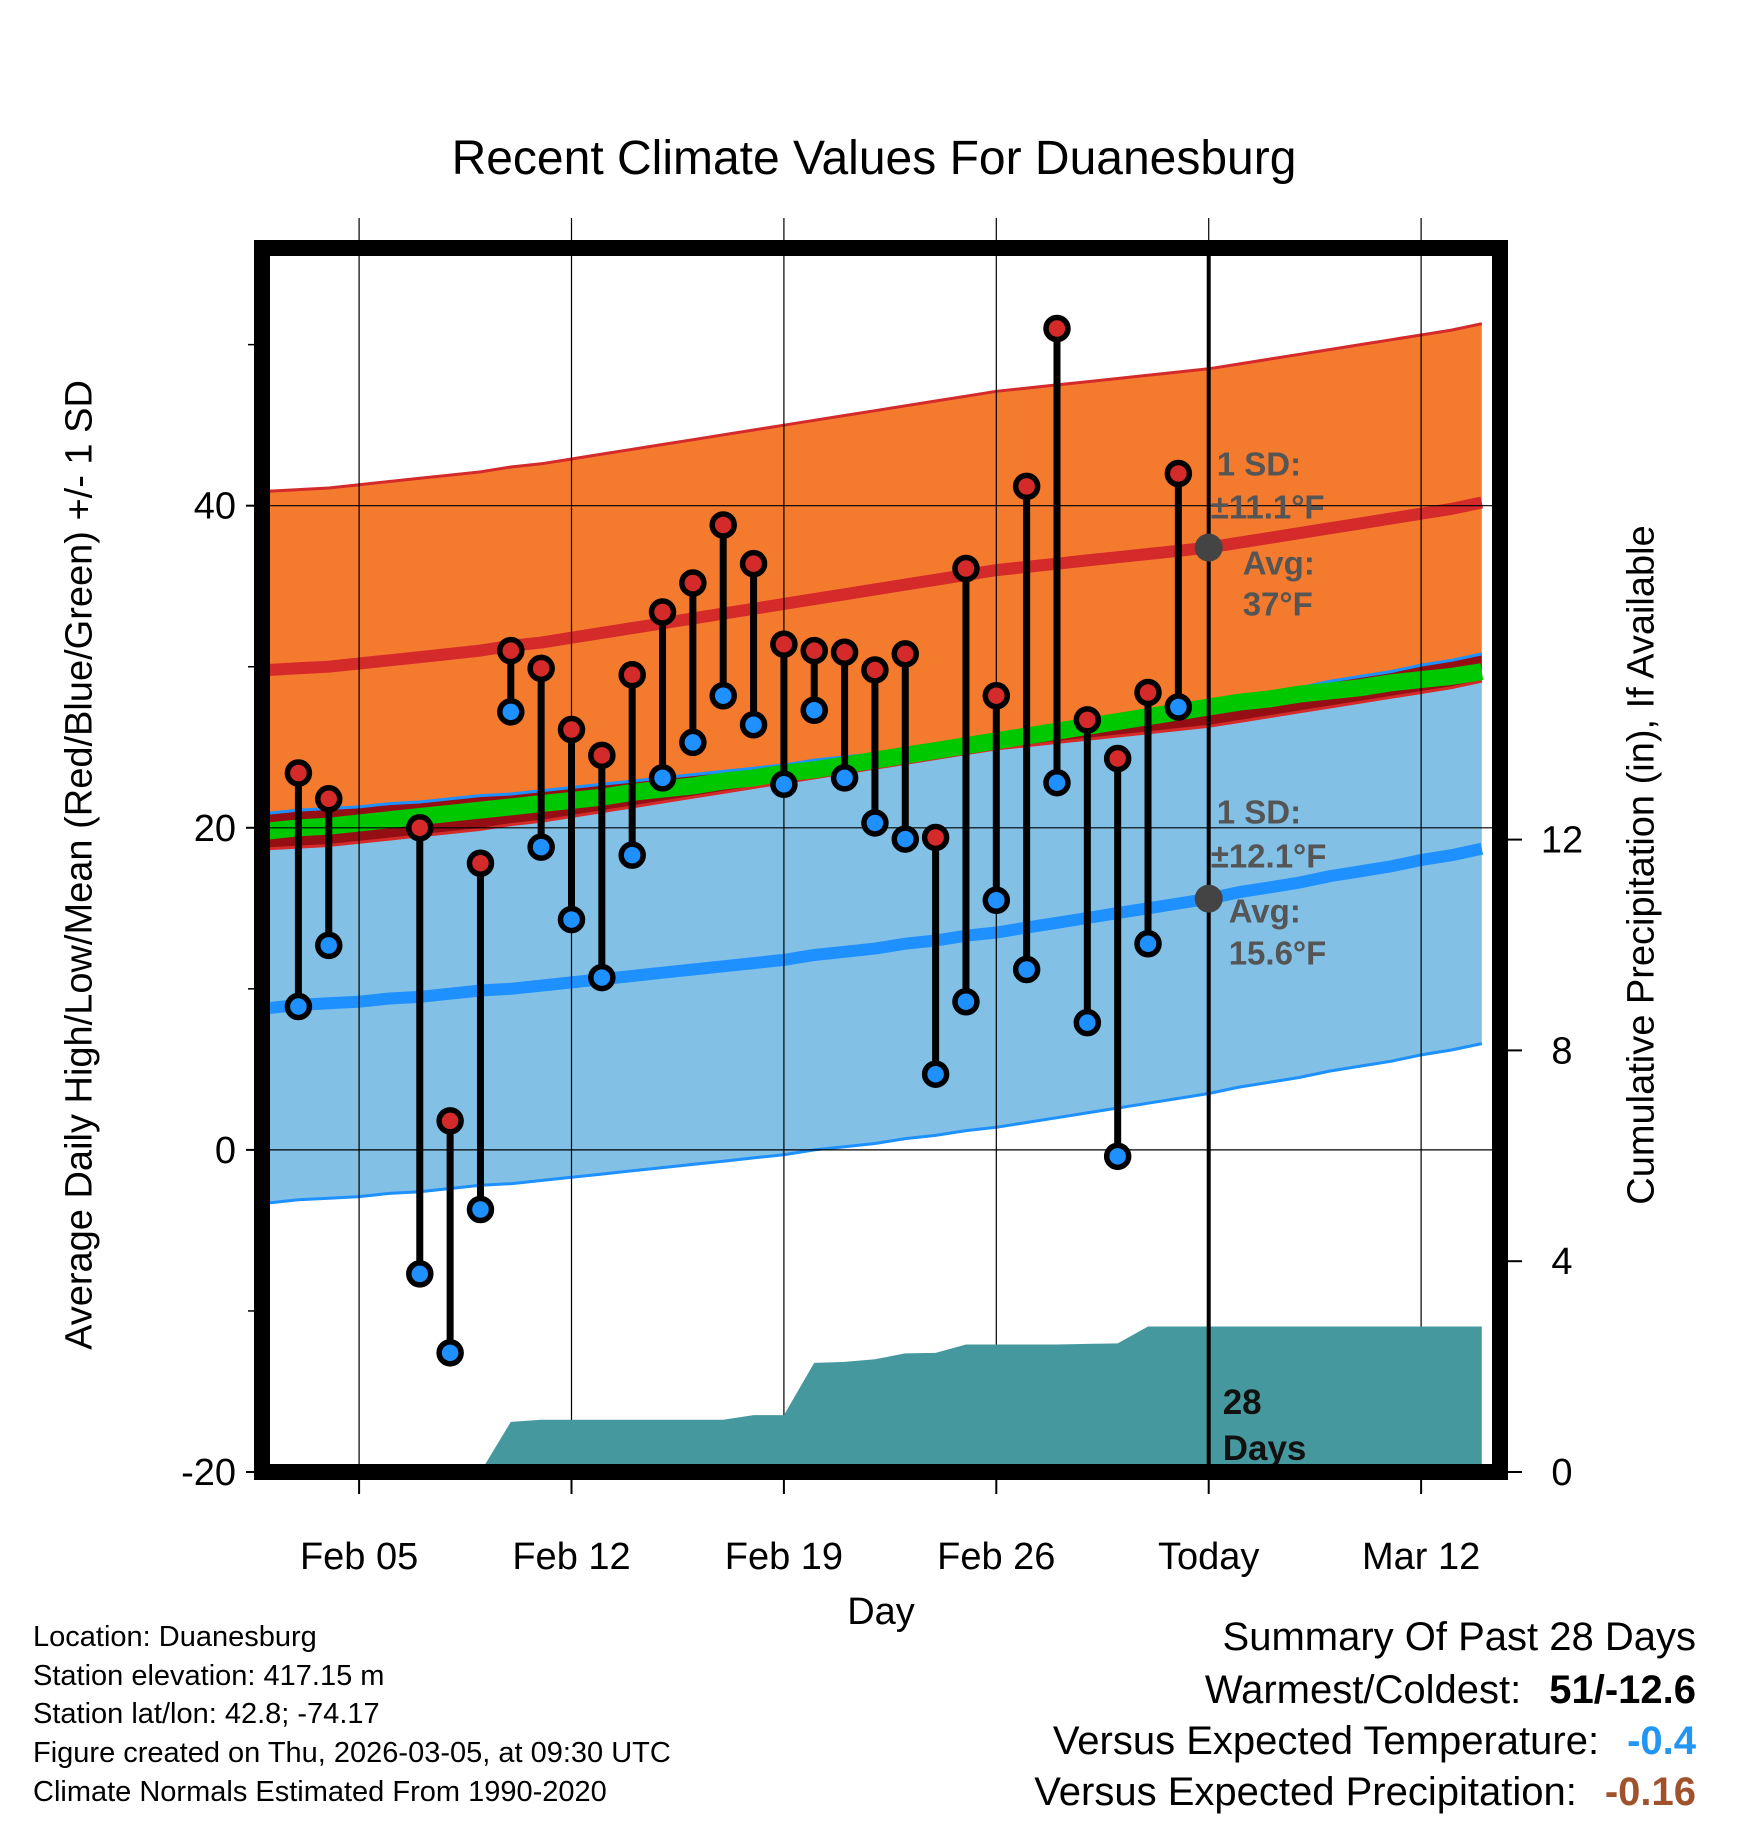 This screenshot has height=1828, width=1748. I want to click on high-band-upper-edge, so click(875, 407).